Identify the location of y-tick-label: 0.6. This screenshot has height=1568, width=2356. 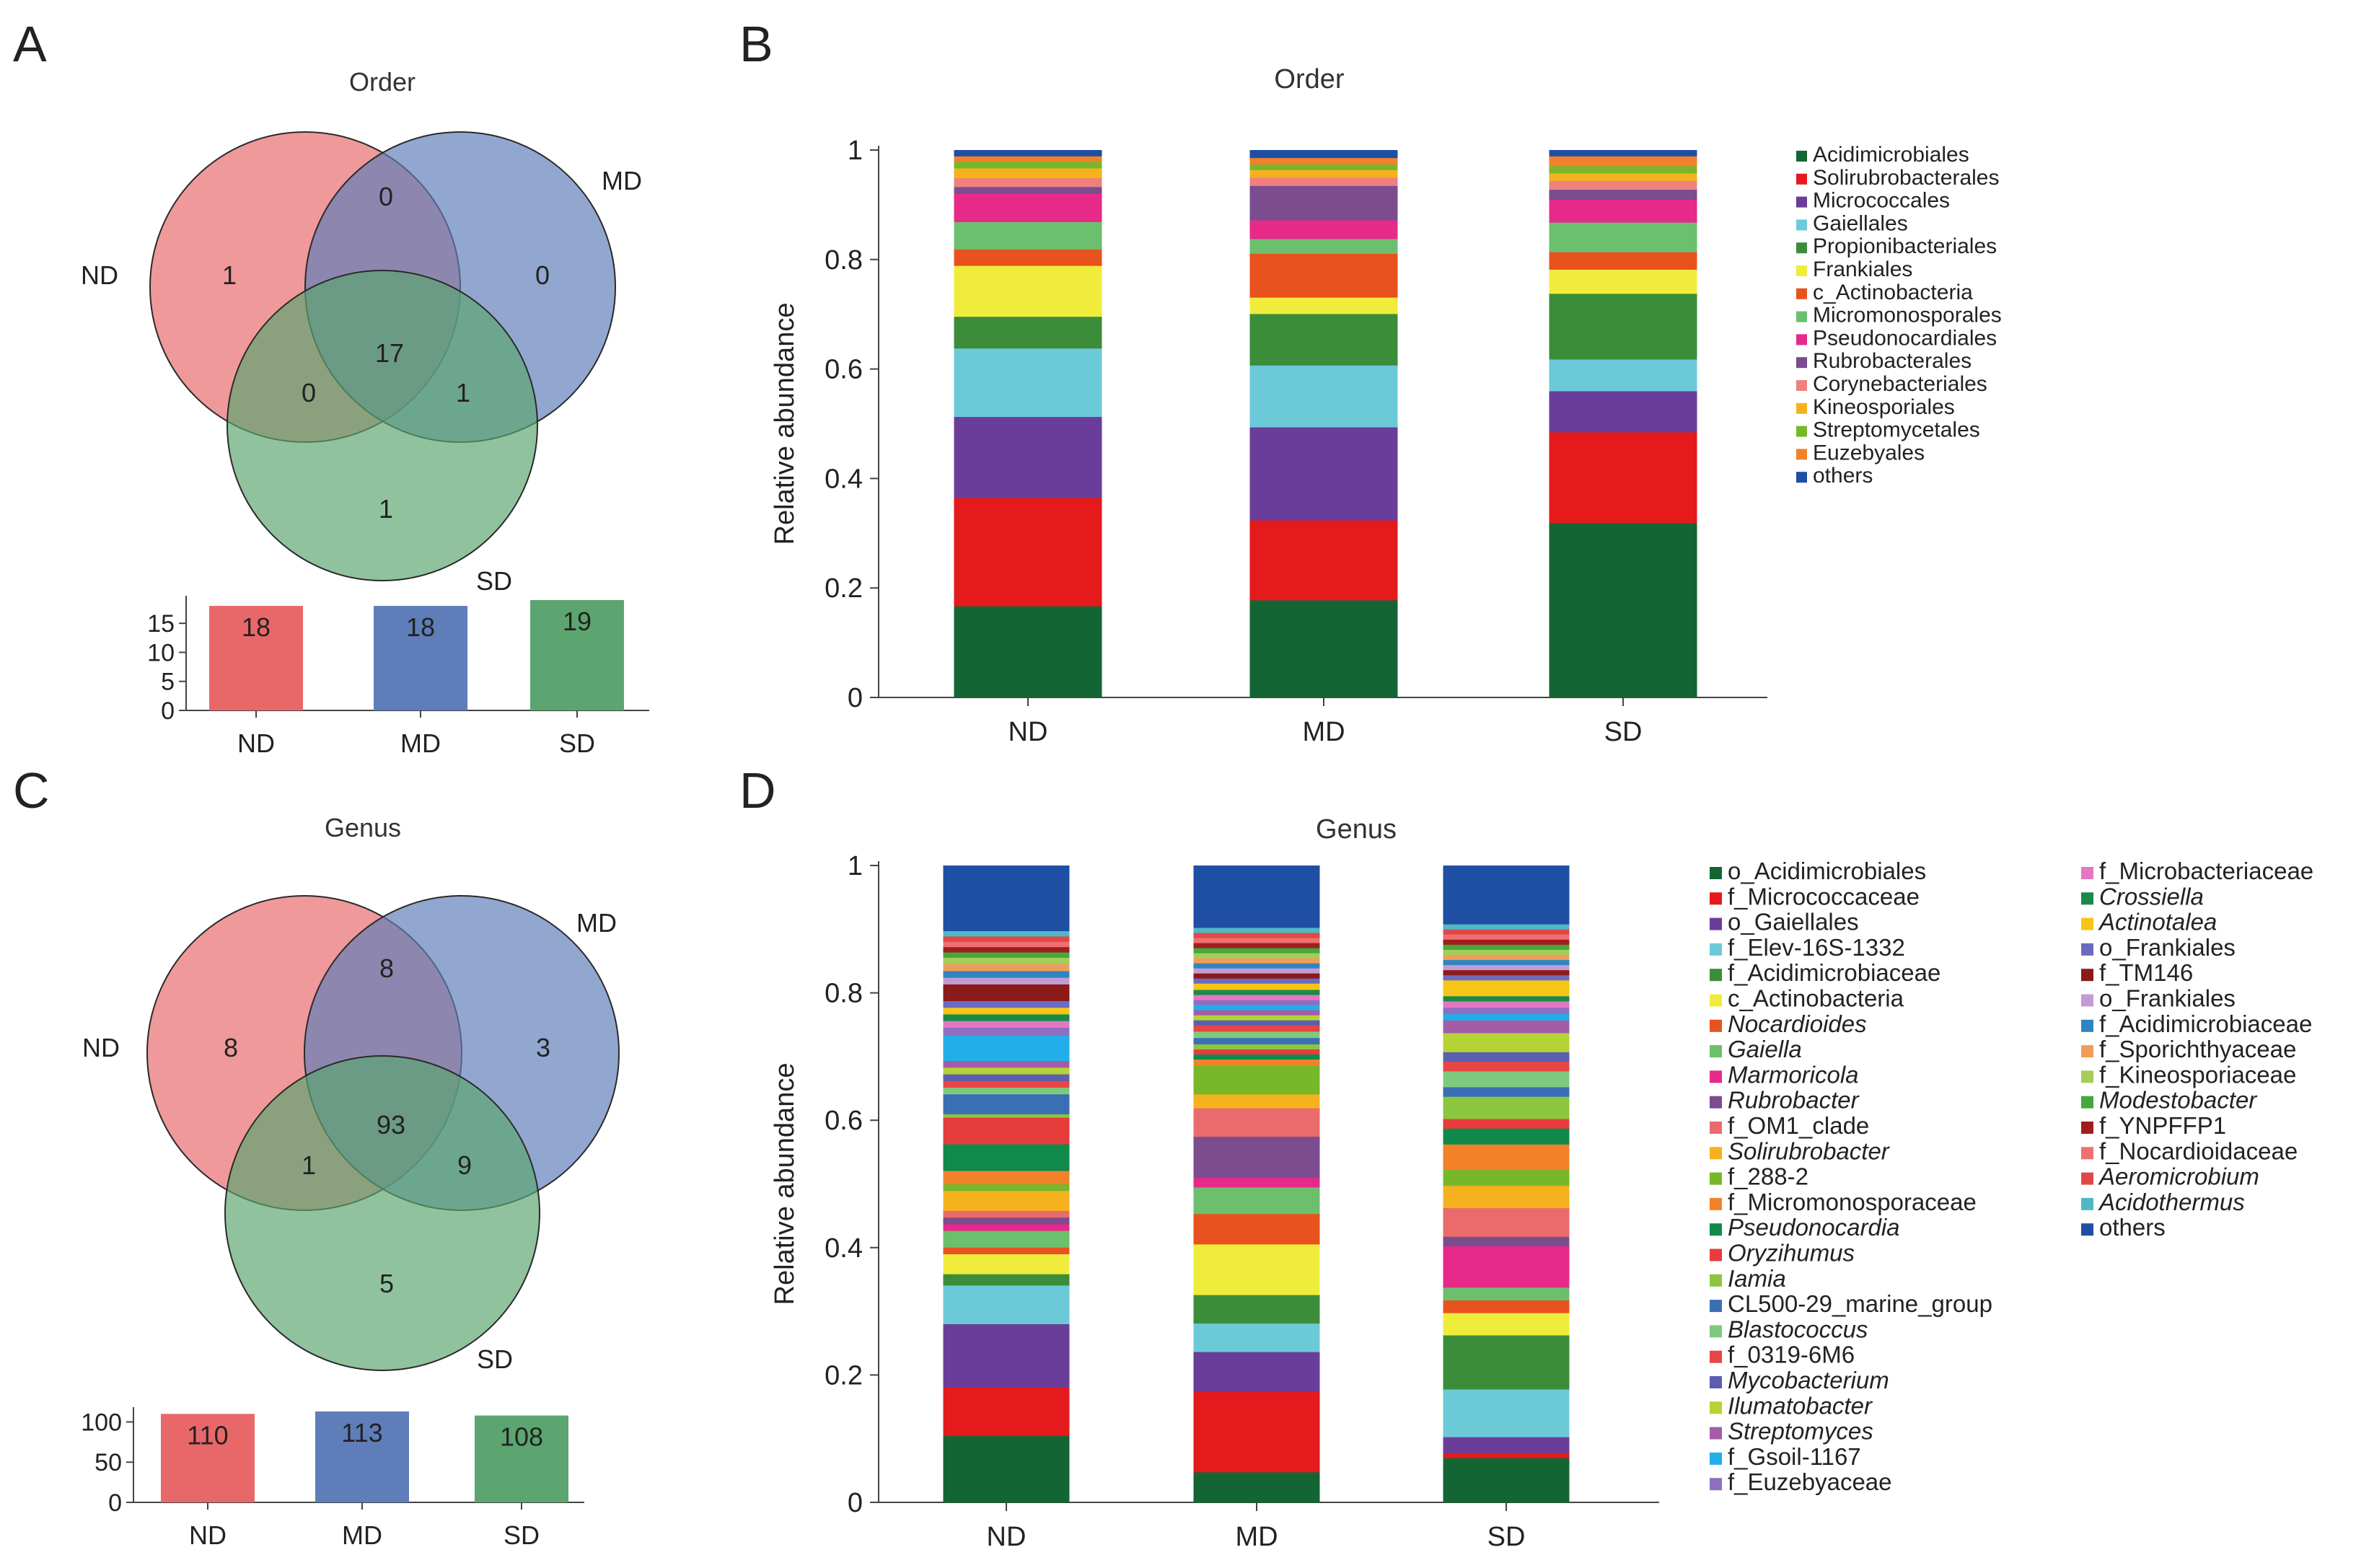
(844, 1121).